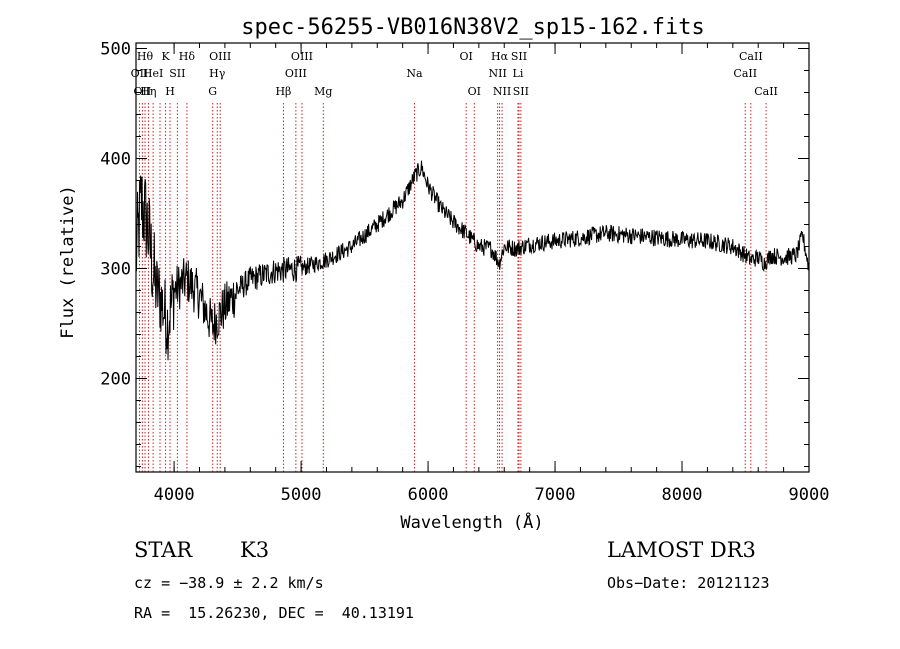 This screenshot has width=900, height=649. What do you see at coordinates (115, 380) in the screenshot?
I see `y-tick-label-0: 200` at bounding box center [115, 380].